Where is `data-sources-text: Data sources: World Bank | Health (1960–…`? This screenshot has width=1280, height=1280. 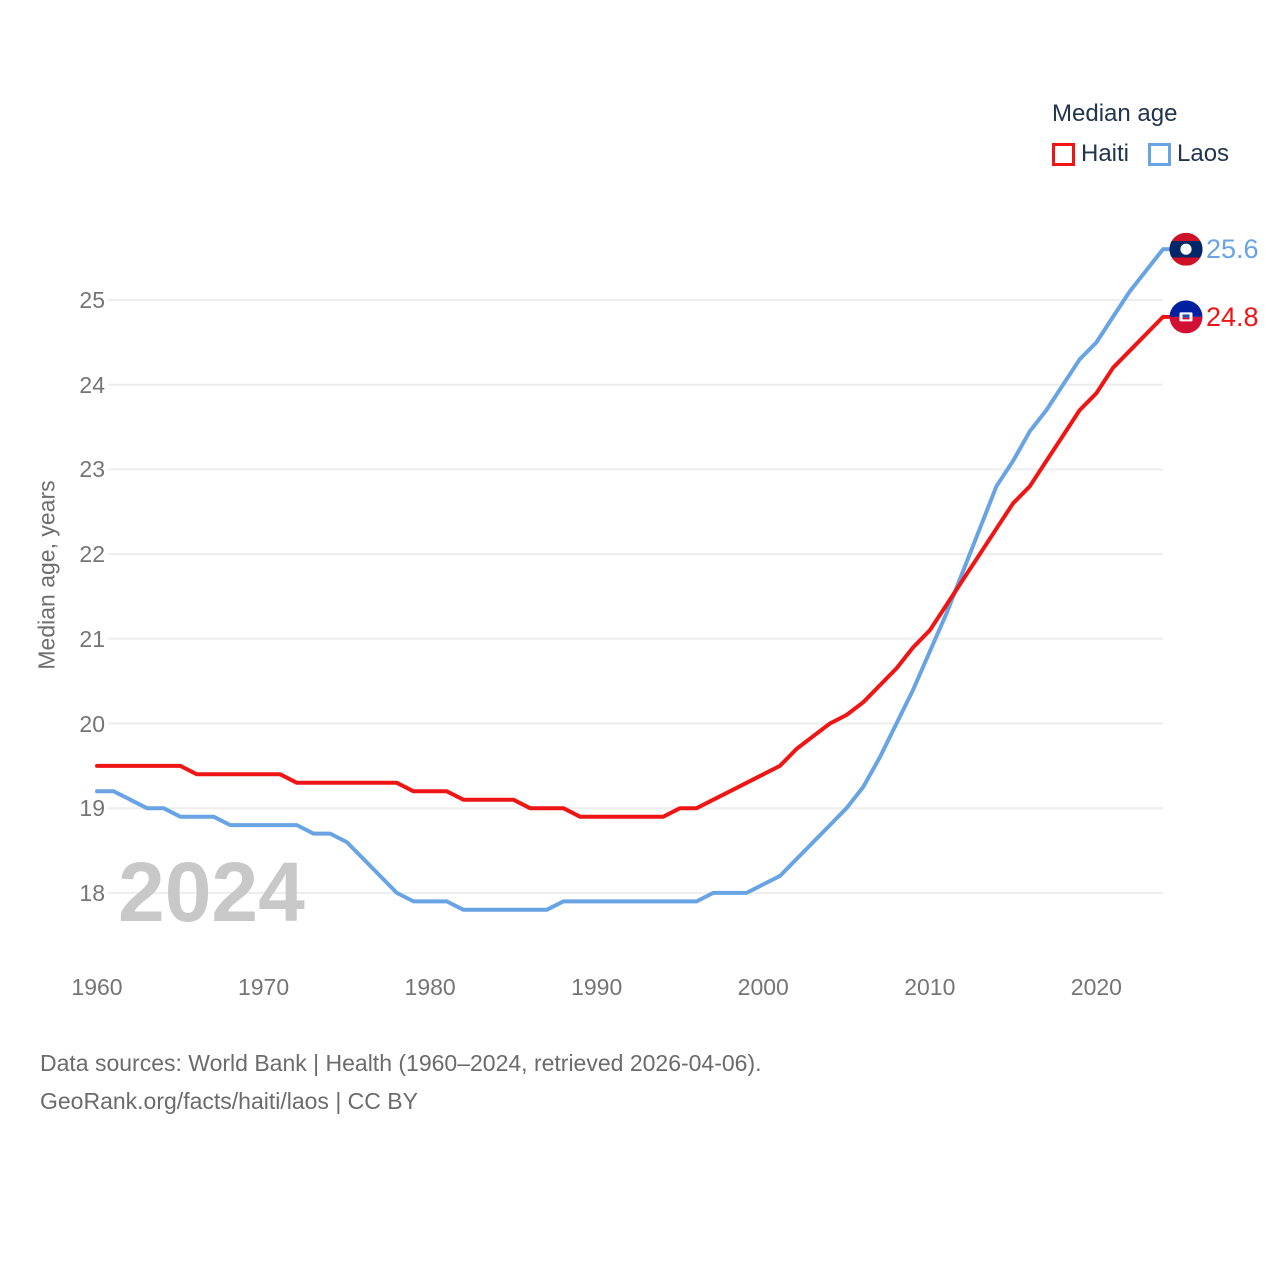
data-sources-text: Data sources: World Bank | Health (1960–… is located at coordinates (401, 1063).